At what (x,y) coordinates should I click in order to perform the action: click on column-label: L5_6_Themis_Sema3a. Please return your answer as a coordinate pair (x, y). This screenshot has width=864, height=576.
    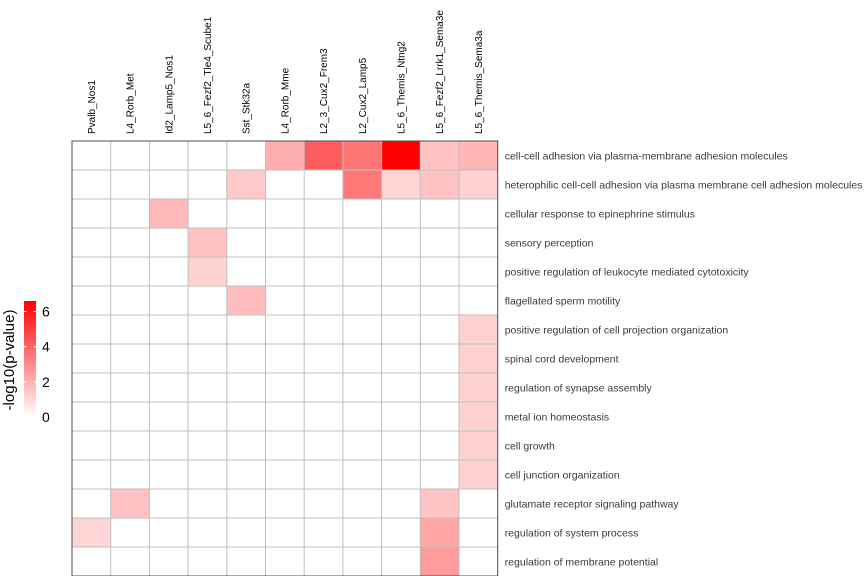
    Looking at the image, I should click on (479, 82).